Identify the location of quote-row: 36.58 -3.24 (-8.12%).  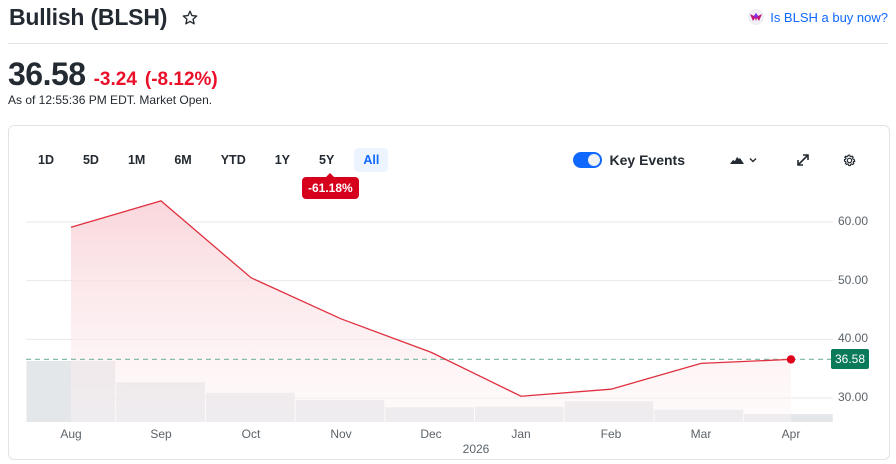
(113, 74).